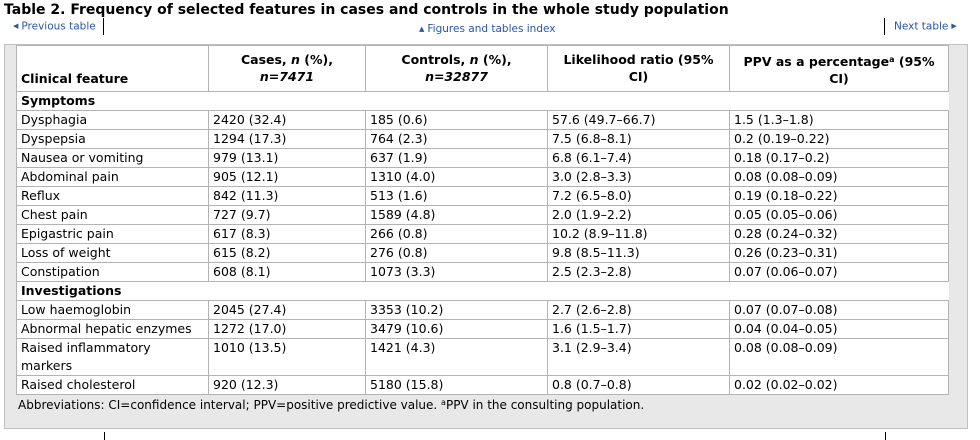 This screenshot has width=980, height=440. Describe the element at coordinates (456, 120) in the screenshot. I see `cell-controls: 185 (0.6)` at that location.